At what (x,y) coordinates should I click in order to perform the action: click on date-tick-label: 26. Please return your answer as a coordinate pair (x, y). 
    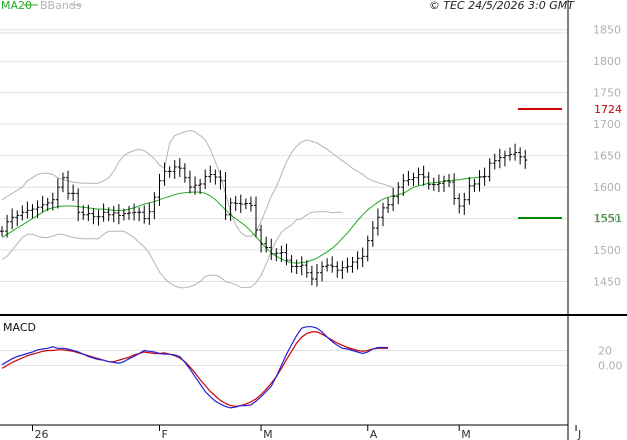
    Looking at the image, I should click on (41, 434).